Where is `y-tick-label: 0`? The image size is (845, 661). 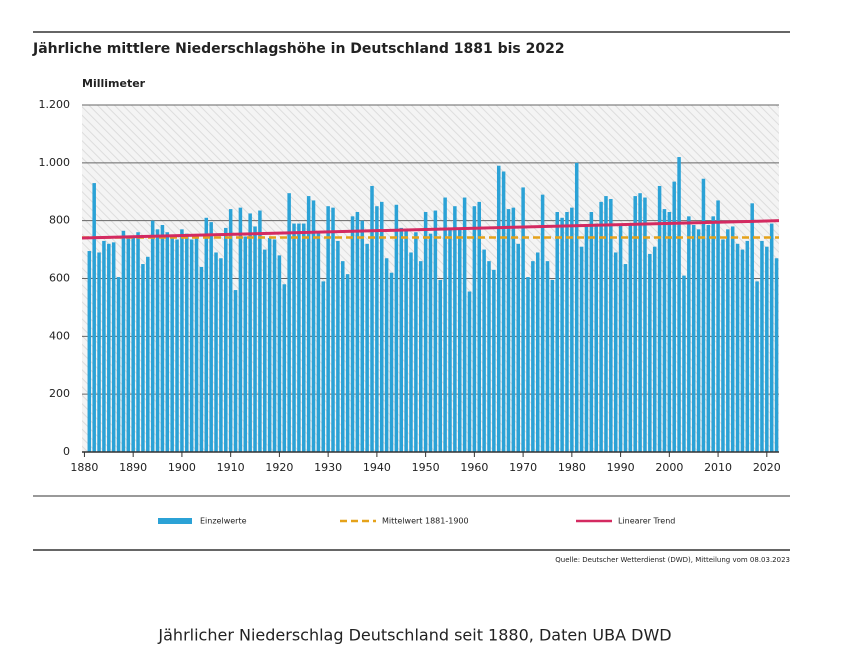 y-tick-label: 0 is located at coordinates (66, 451).